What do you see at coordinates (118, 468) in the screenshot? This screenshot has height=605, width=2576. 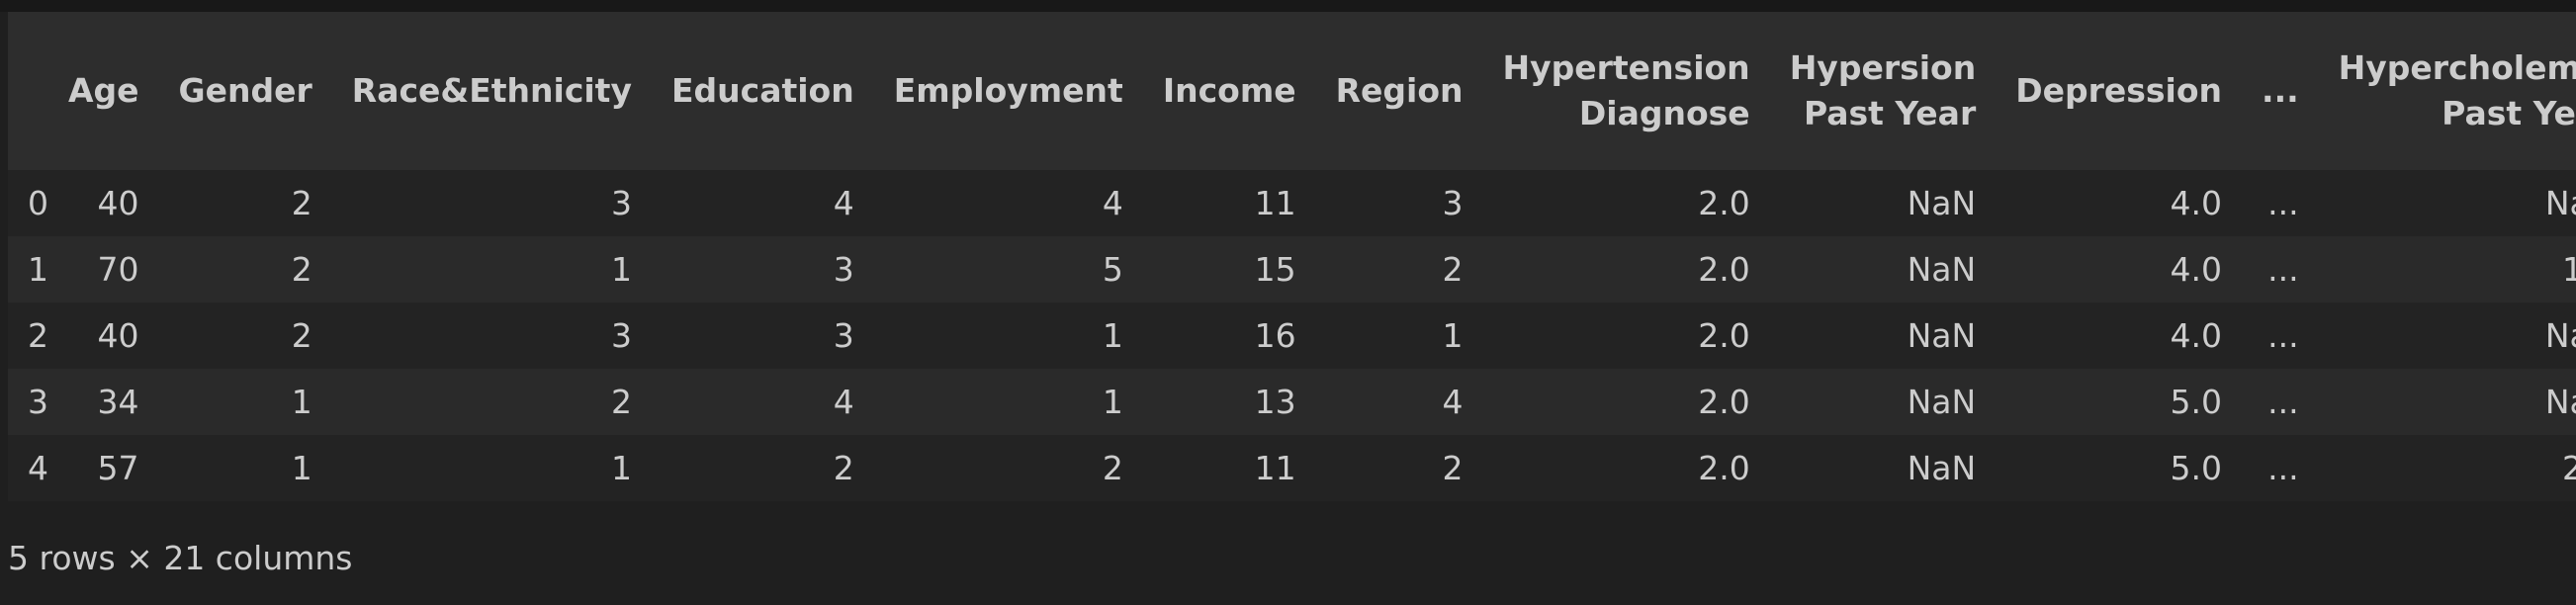 I see `table-cell: 57` at bounding box center [118, 468].